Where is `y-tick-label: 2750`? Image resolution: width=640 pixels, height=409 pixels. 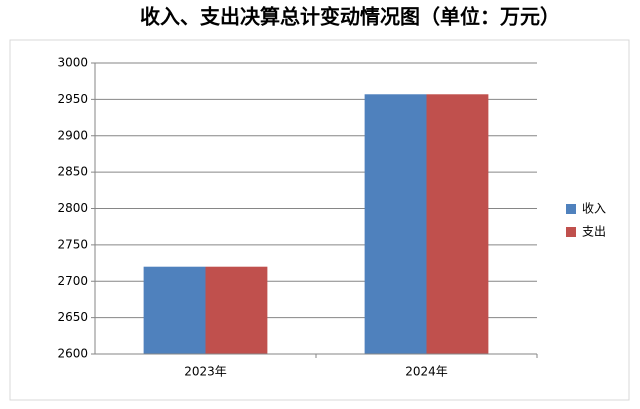 y-tick-label: 2750 is located at coordinates (72, 244).